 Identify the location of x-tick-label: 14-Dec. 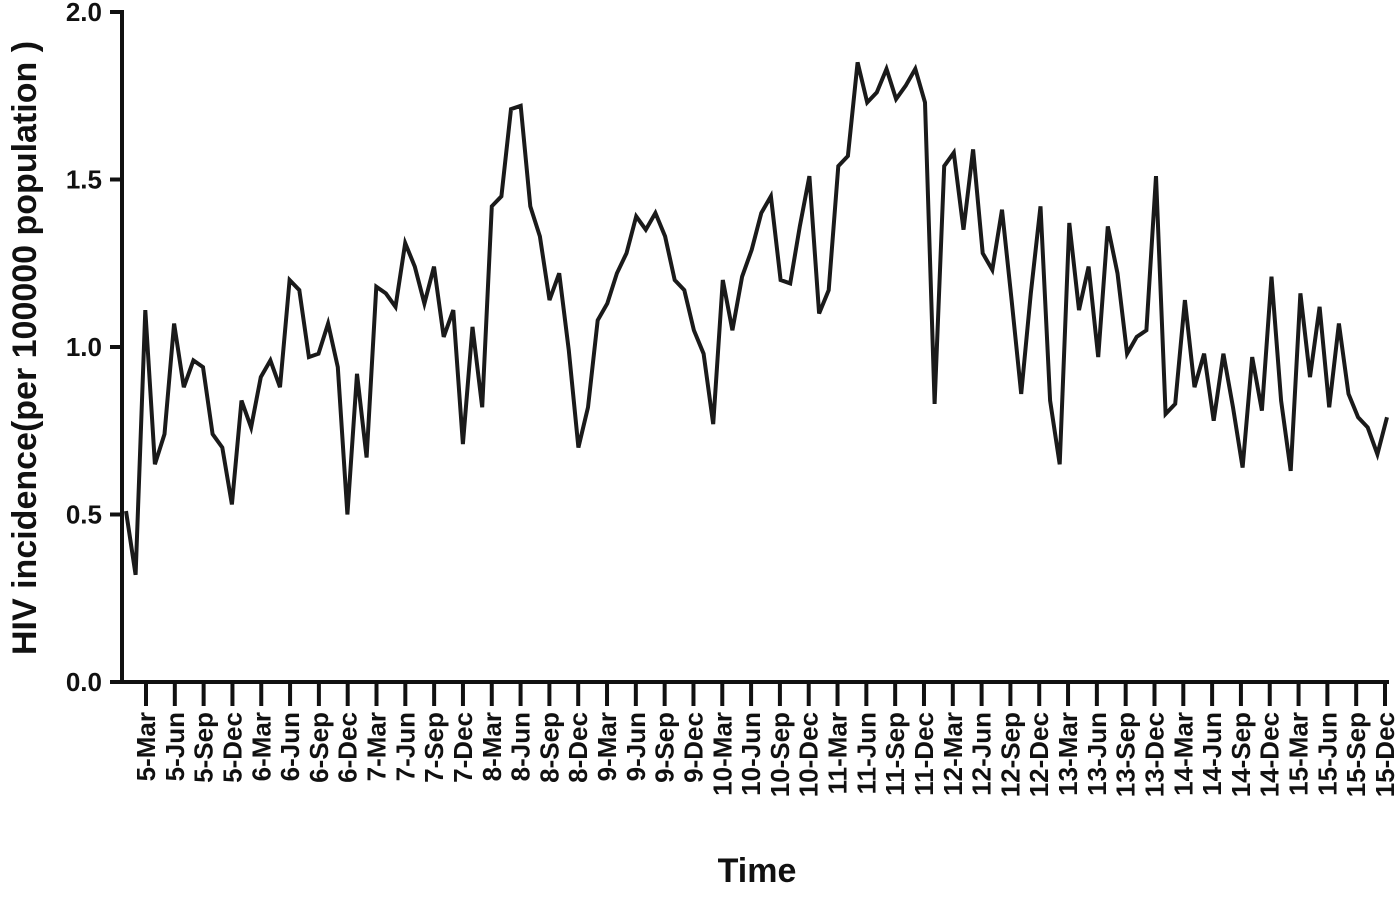
(1270, 754).